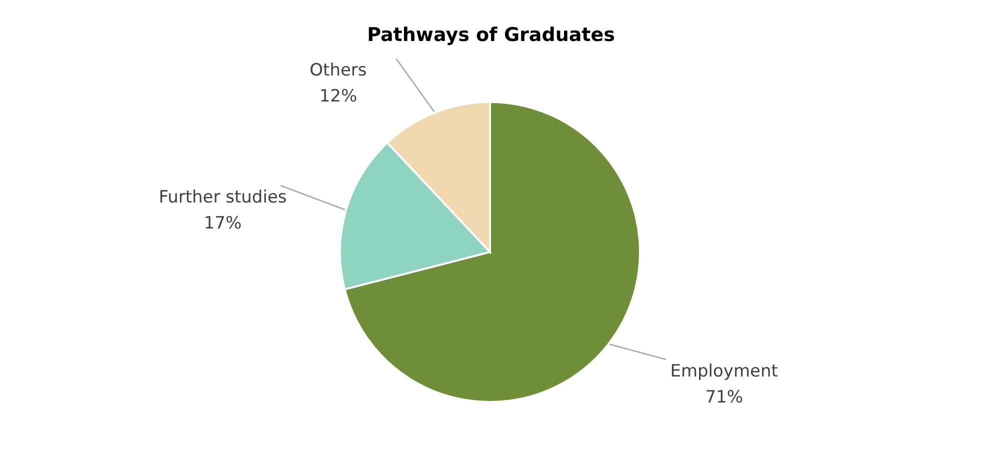 The width and height of the screenshot is (982, 450). What do you see at coordinates (724, 398) in the screenshot?
I see `data-label: 71%` at bounding box center [724, 398].